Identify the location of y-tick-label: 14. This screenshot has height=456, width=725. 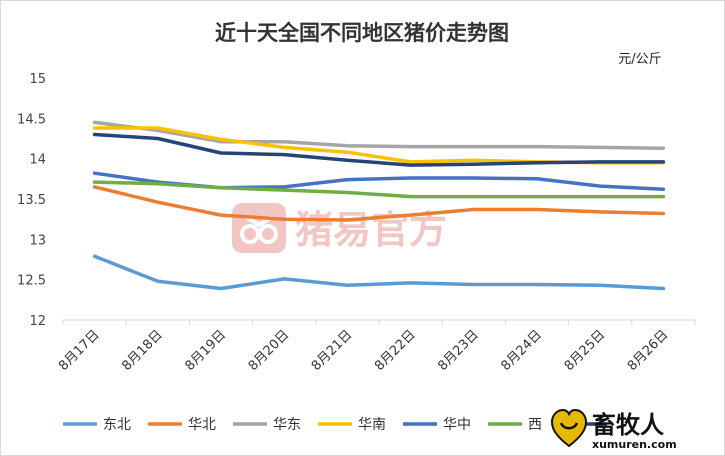
(37, 160).